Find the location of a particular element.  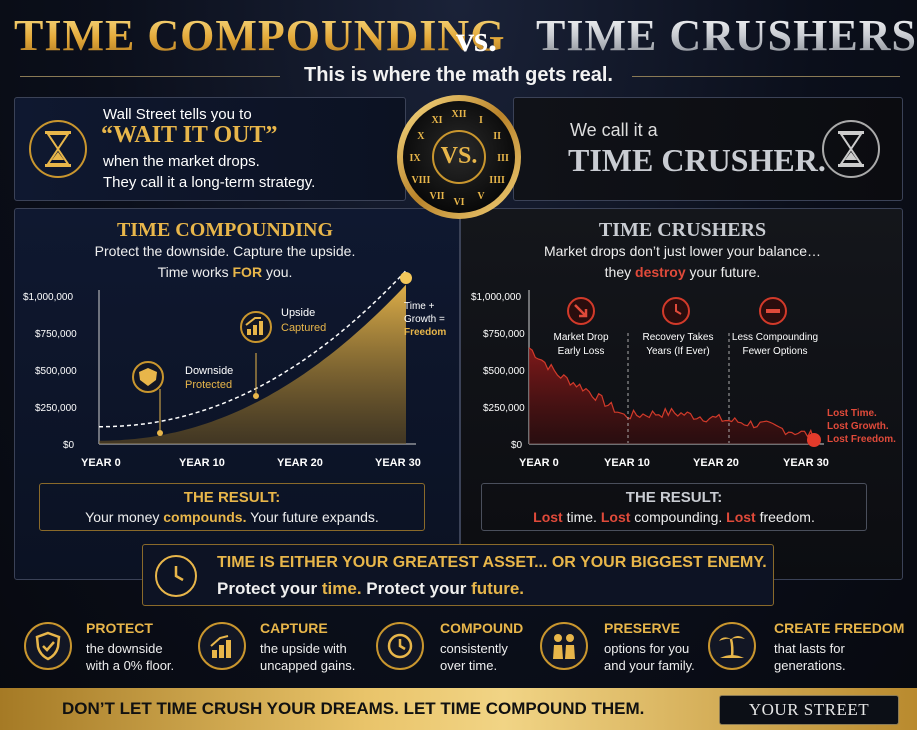

top-left-line1: Wall Street tells you to is located at coordinates (177, 114).